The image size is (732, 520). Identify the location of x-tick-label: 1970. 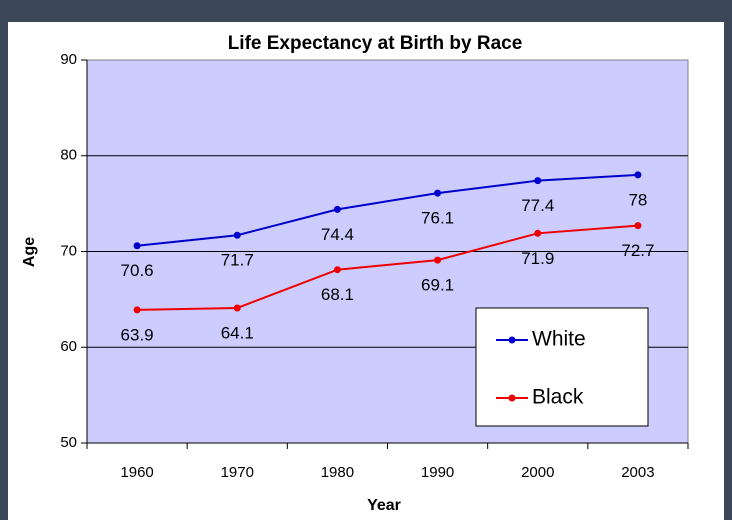
(237, 472).